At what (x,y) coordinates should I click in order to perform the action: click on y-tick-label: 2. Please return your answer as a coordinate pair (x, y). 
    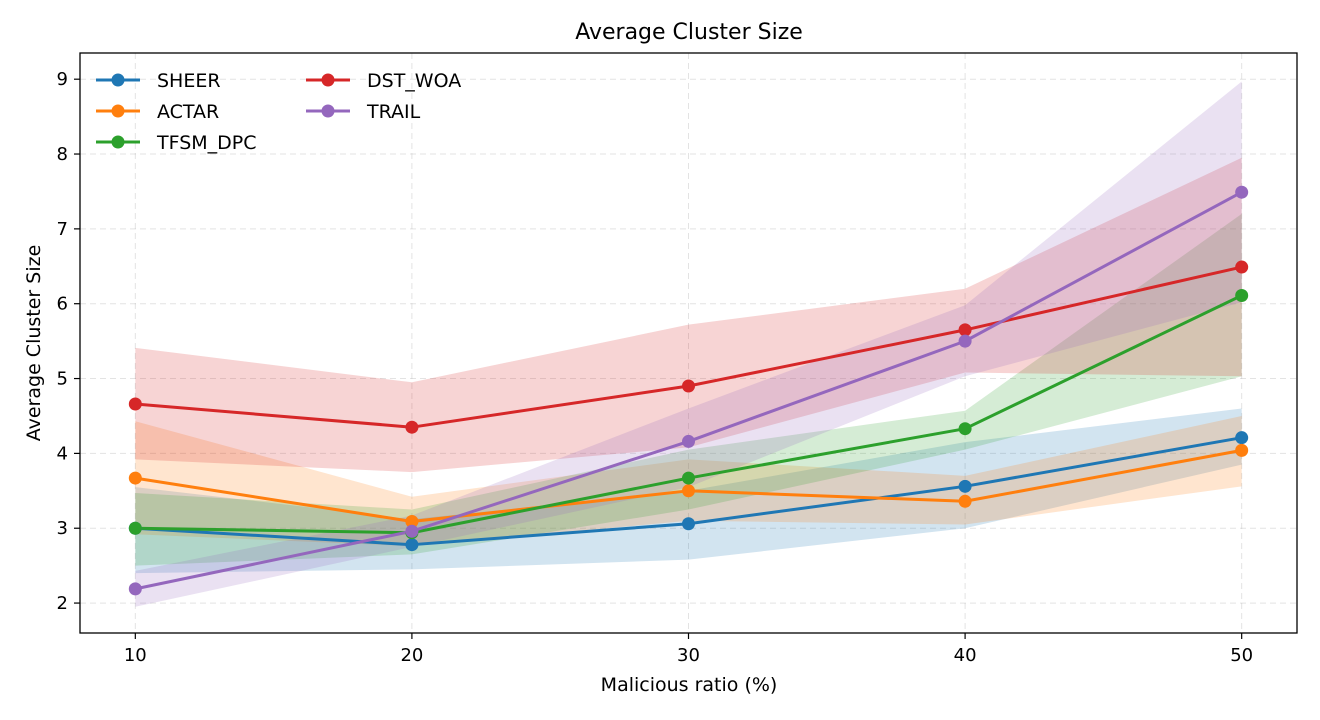
    Looking at the image, I should click on (62, 603).